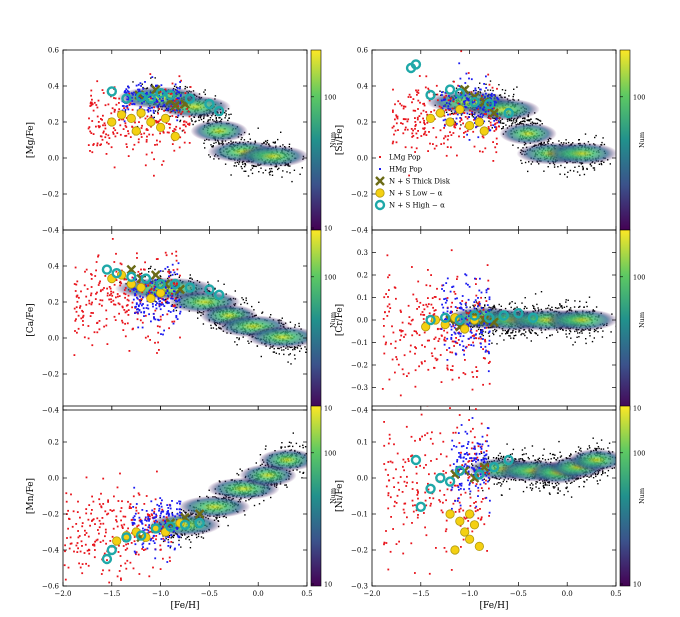 This screenshot has width=680, height=617. What do you see at coordinates (330, 277) in the screenshot?
I see `colorbar-tick-label: 100` at bounding box center [330, 277].